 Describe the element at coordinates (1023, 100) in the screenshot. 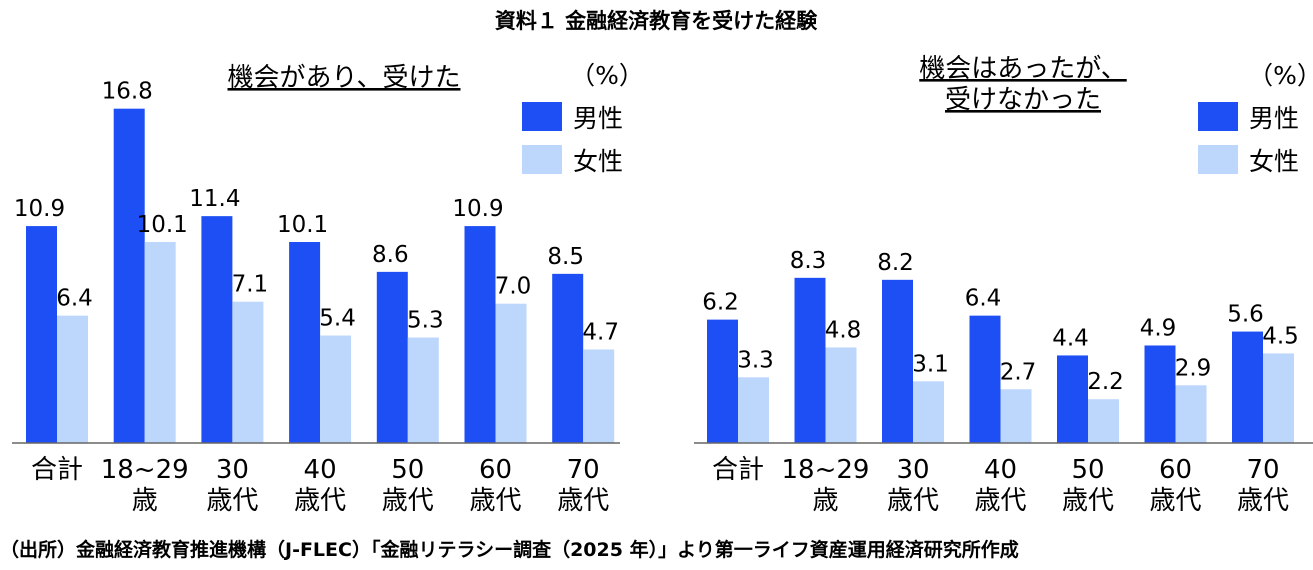

I see `panel-title-line: 受けなかった` at that location.